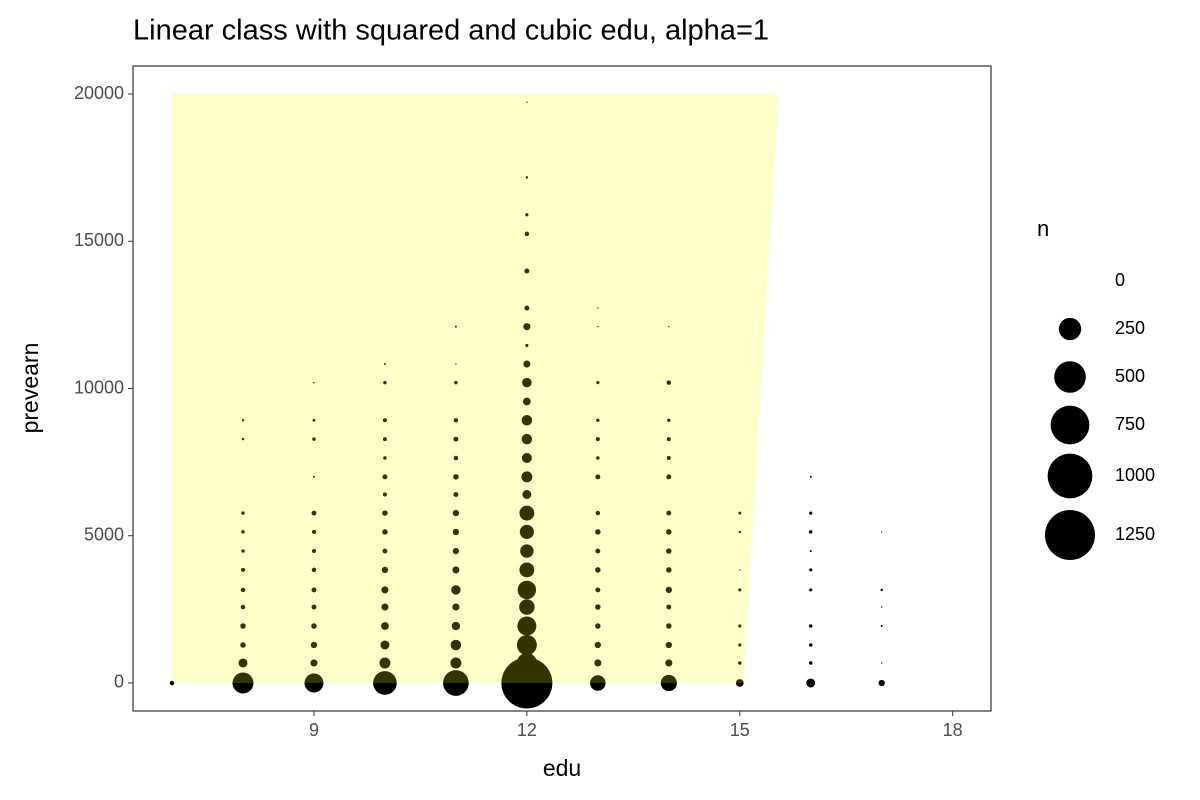  I want to click on y-tick-label: 15000, so click(99, 240).